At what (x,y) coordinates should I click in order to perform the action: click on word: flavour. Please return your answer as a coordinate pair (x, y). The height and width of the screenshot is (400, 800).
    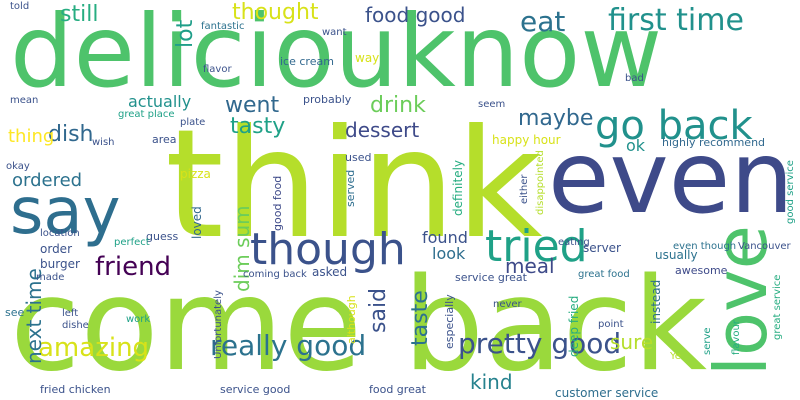
    Looking at the image, I should click on (736, 337).